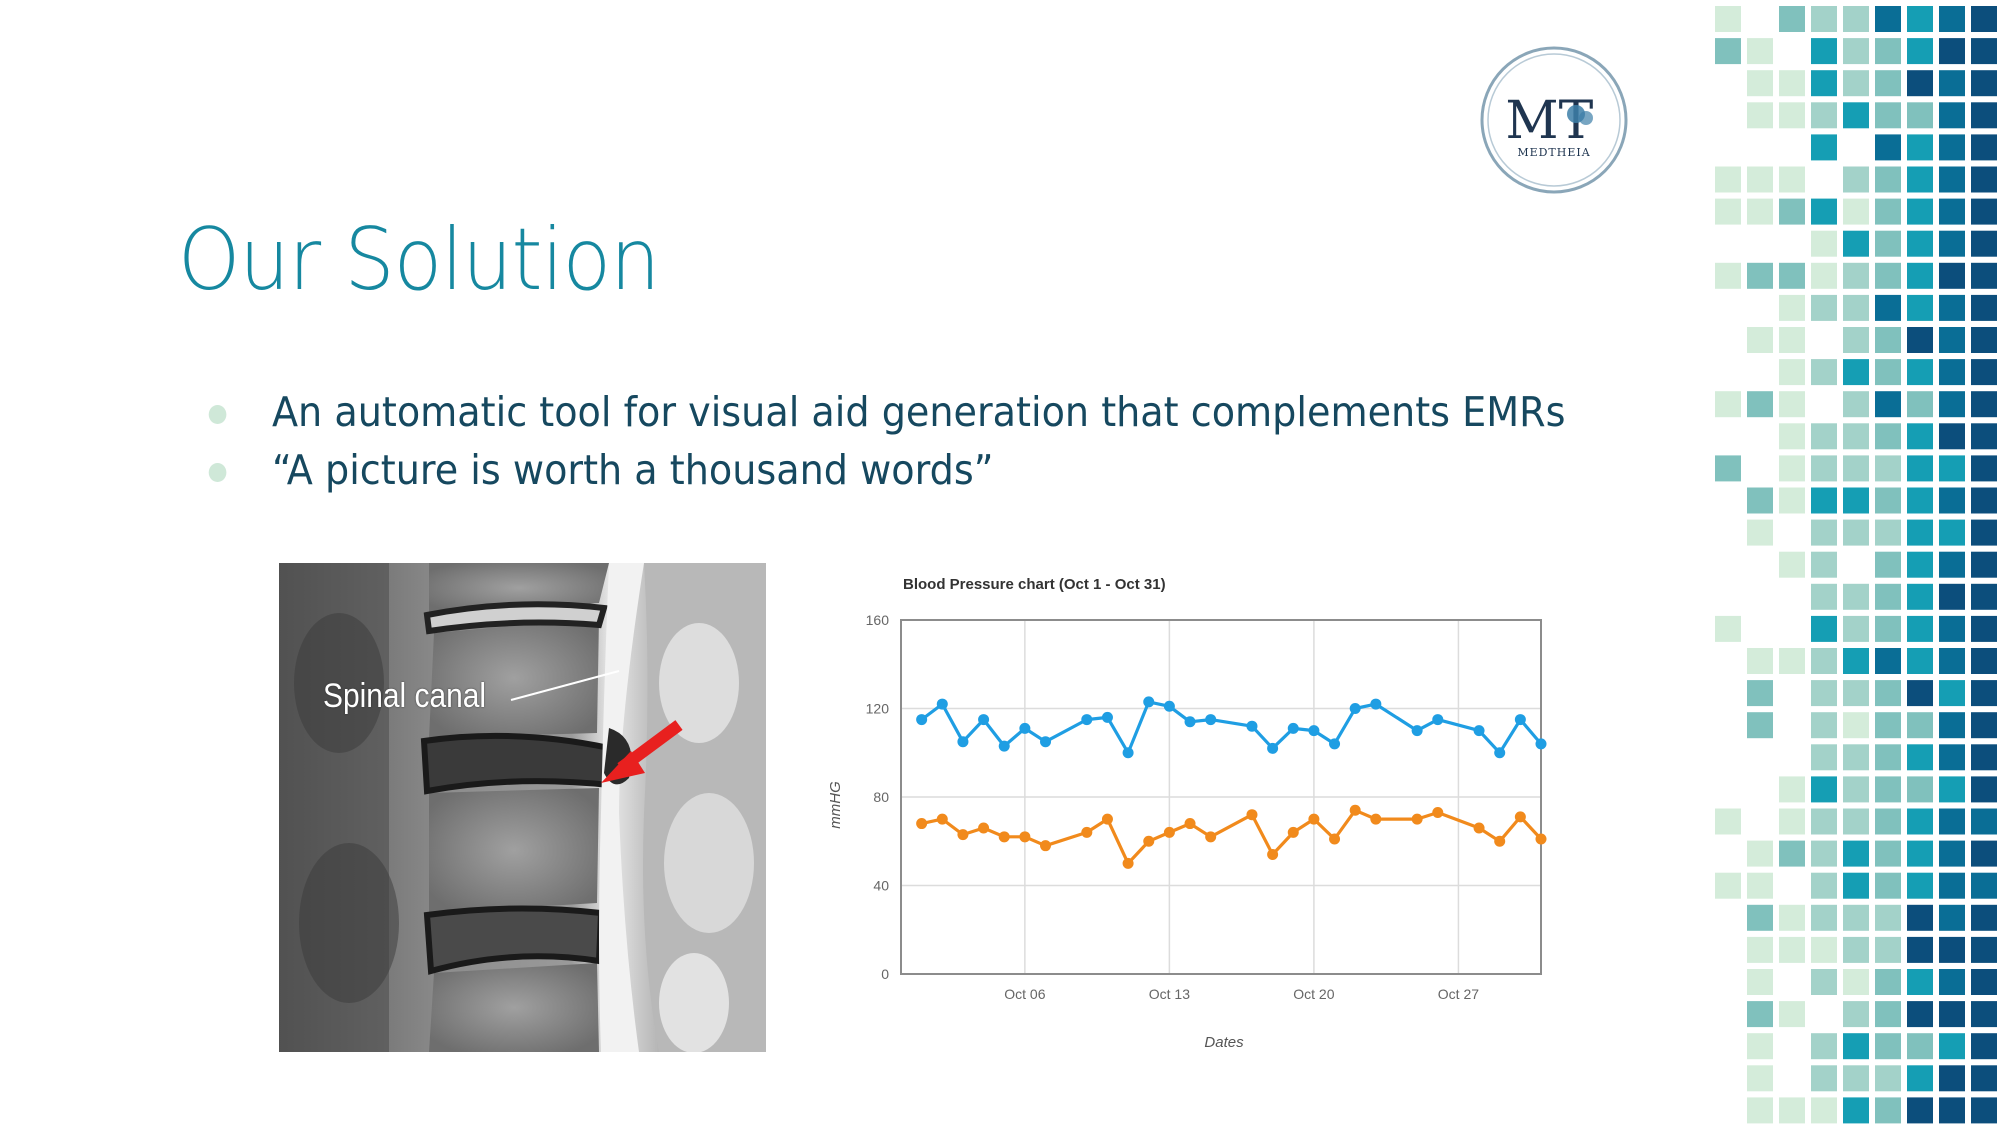  What do you see at coordinates (1224, 1041) in the screenshot?
I see `x-axis-label: Dates` at bounding box center [1224, 1041].